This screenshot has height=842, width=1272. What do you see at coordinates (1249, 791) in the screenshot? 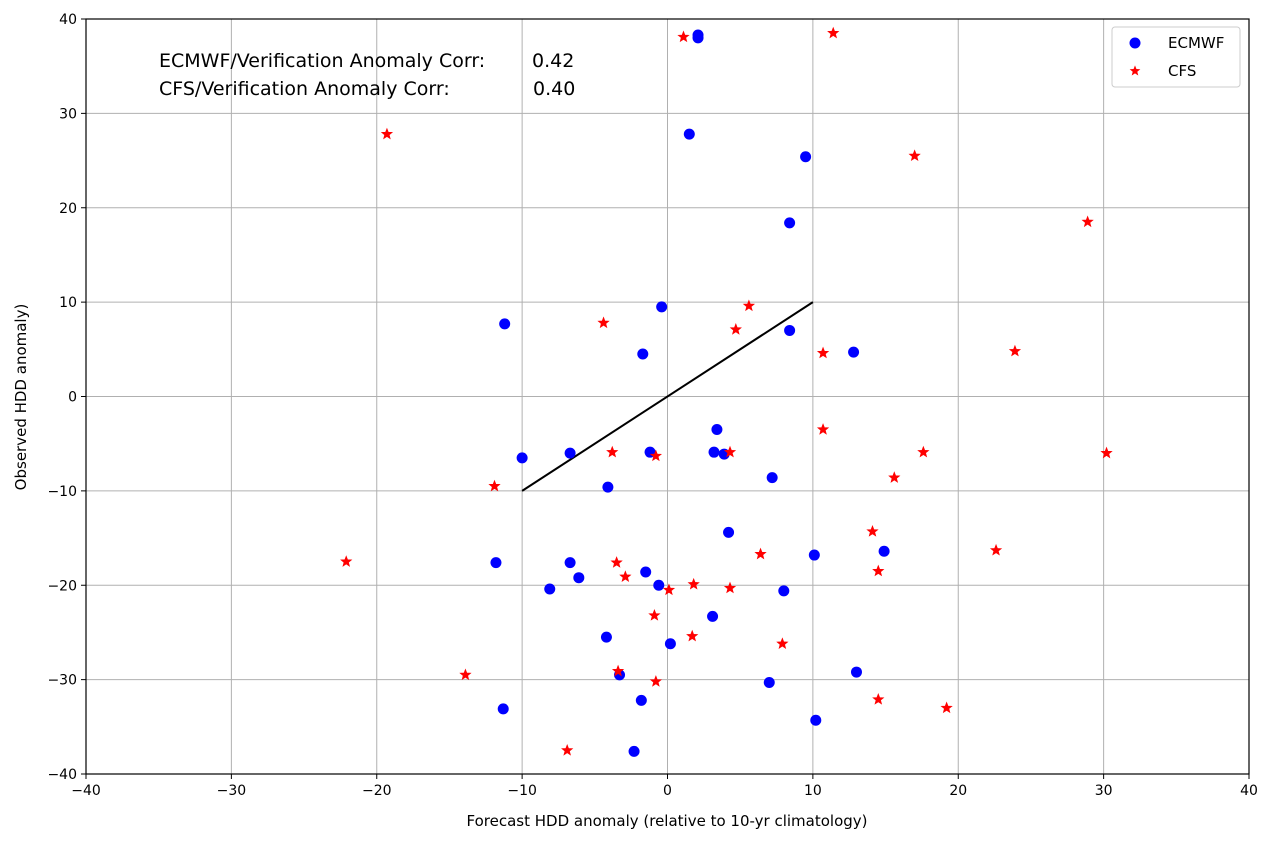
I see `x-tick-label: 40` at bounding box center [1249, 791].